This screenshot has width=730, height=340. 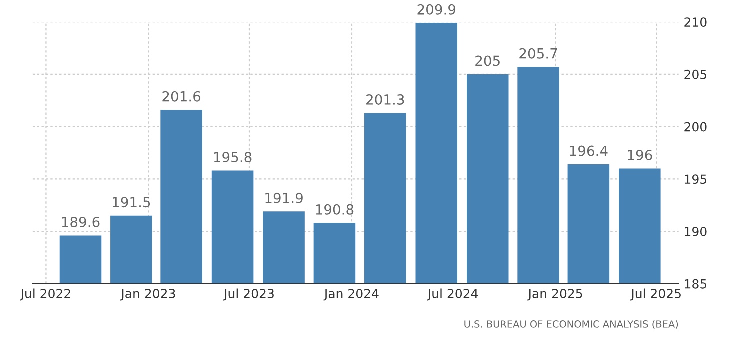 I want to click on x-tick-label: Jul 2022, so click(x=45, y=294).